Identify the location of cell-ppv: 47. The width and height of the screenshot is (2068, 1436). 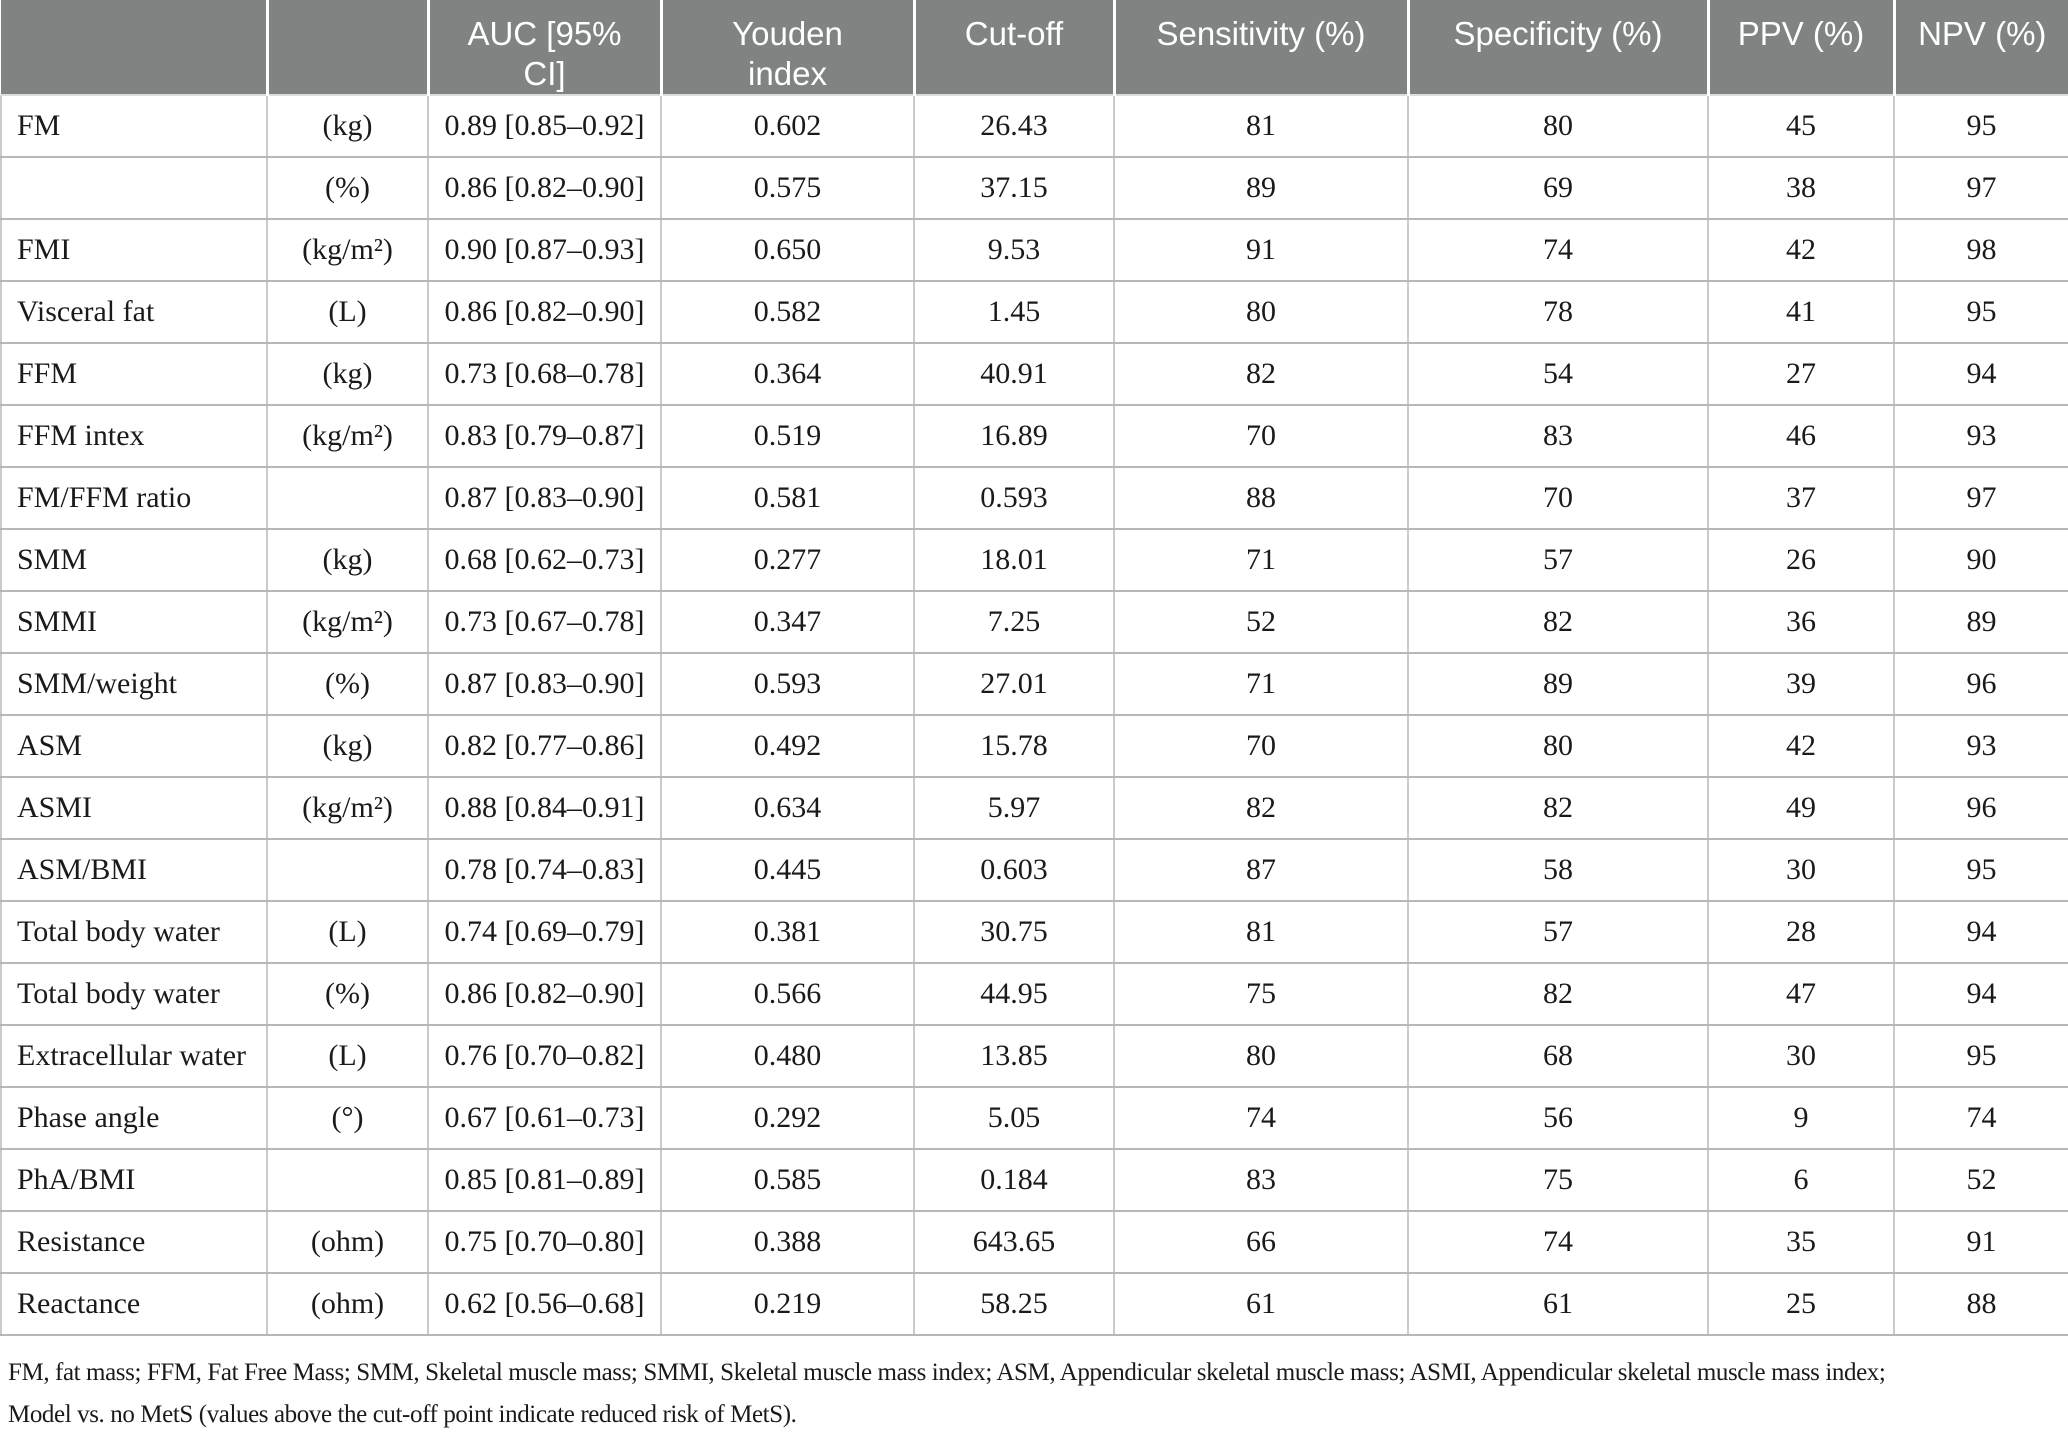
(1801, 995).